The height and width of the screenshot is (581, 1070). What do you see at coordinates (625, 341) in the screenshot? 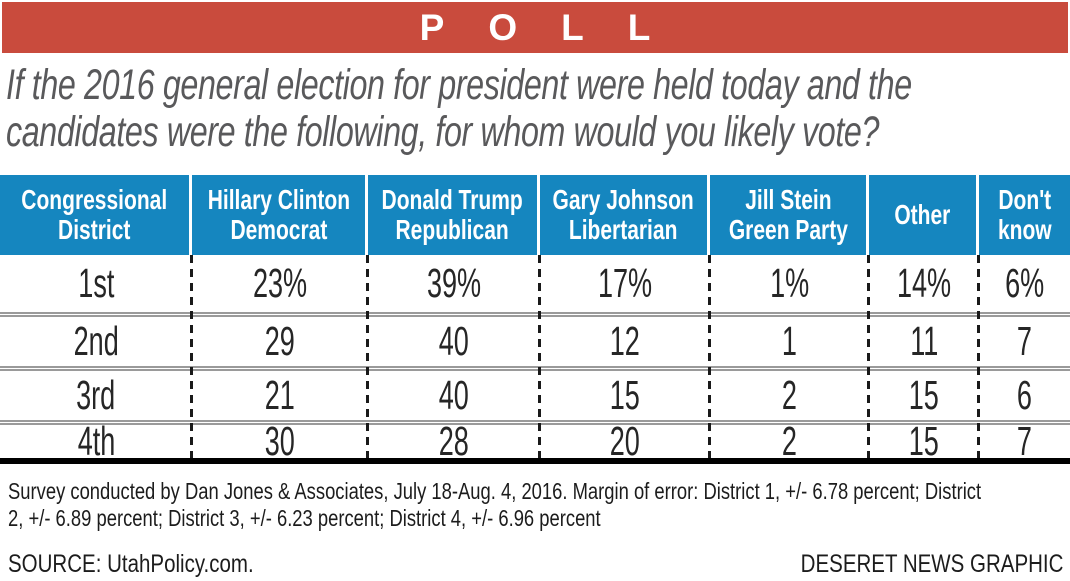
I see `value-cell: 12` at bounding box center [625, 341].